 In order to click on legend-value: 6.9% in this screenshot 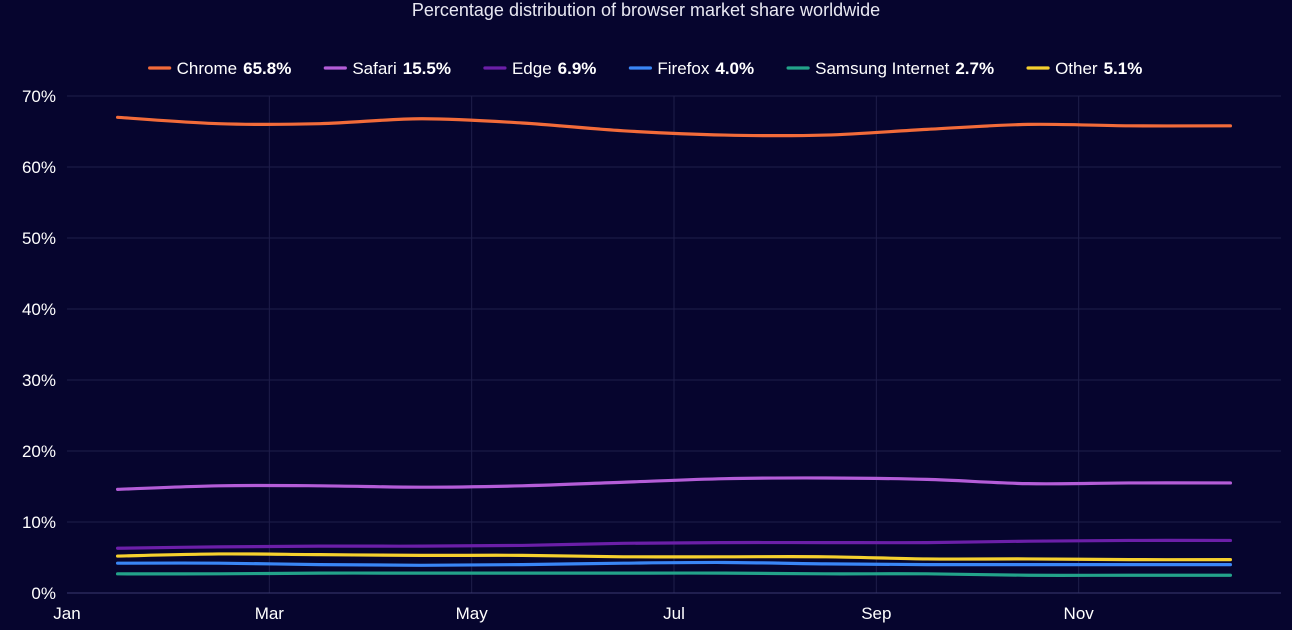, I will do `click(577, 68)`.